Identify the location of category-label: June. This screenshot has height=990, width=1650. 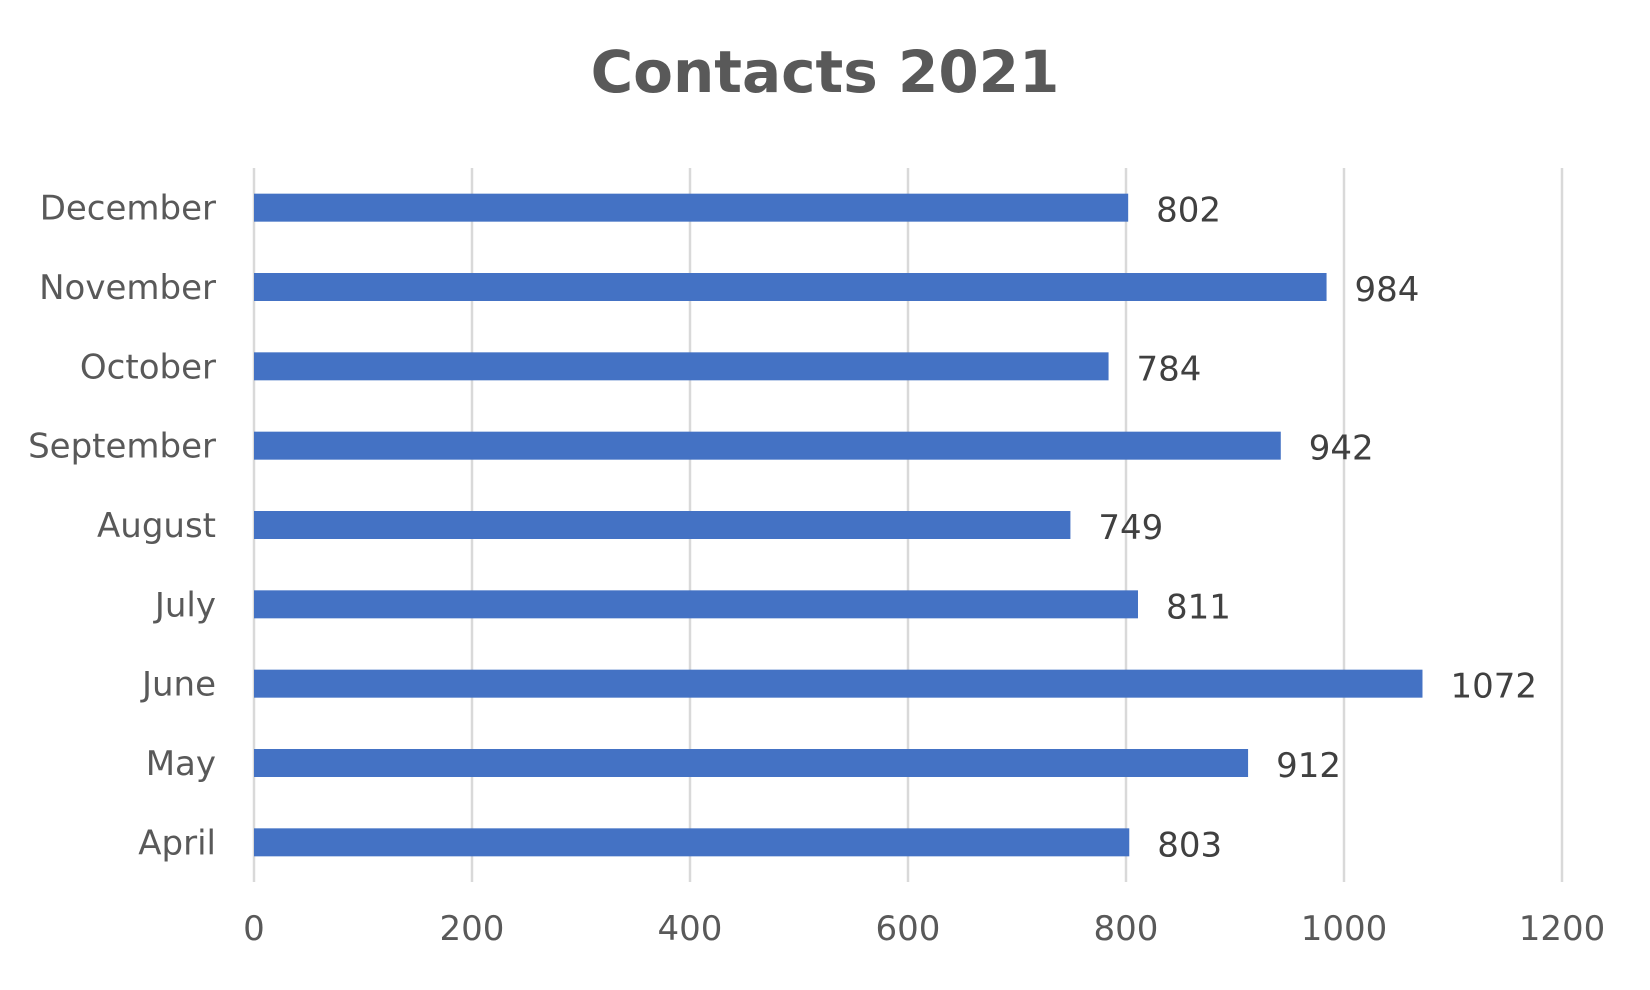
(178, 685).